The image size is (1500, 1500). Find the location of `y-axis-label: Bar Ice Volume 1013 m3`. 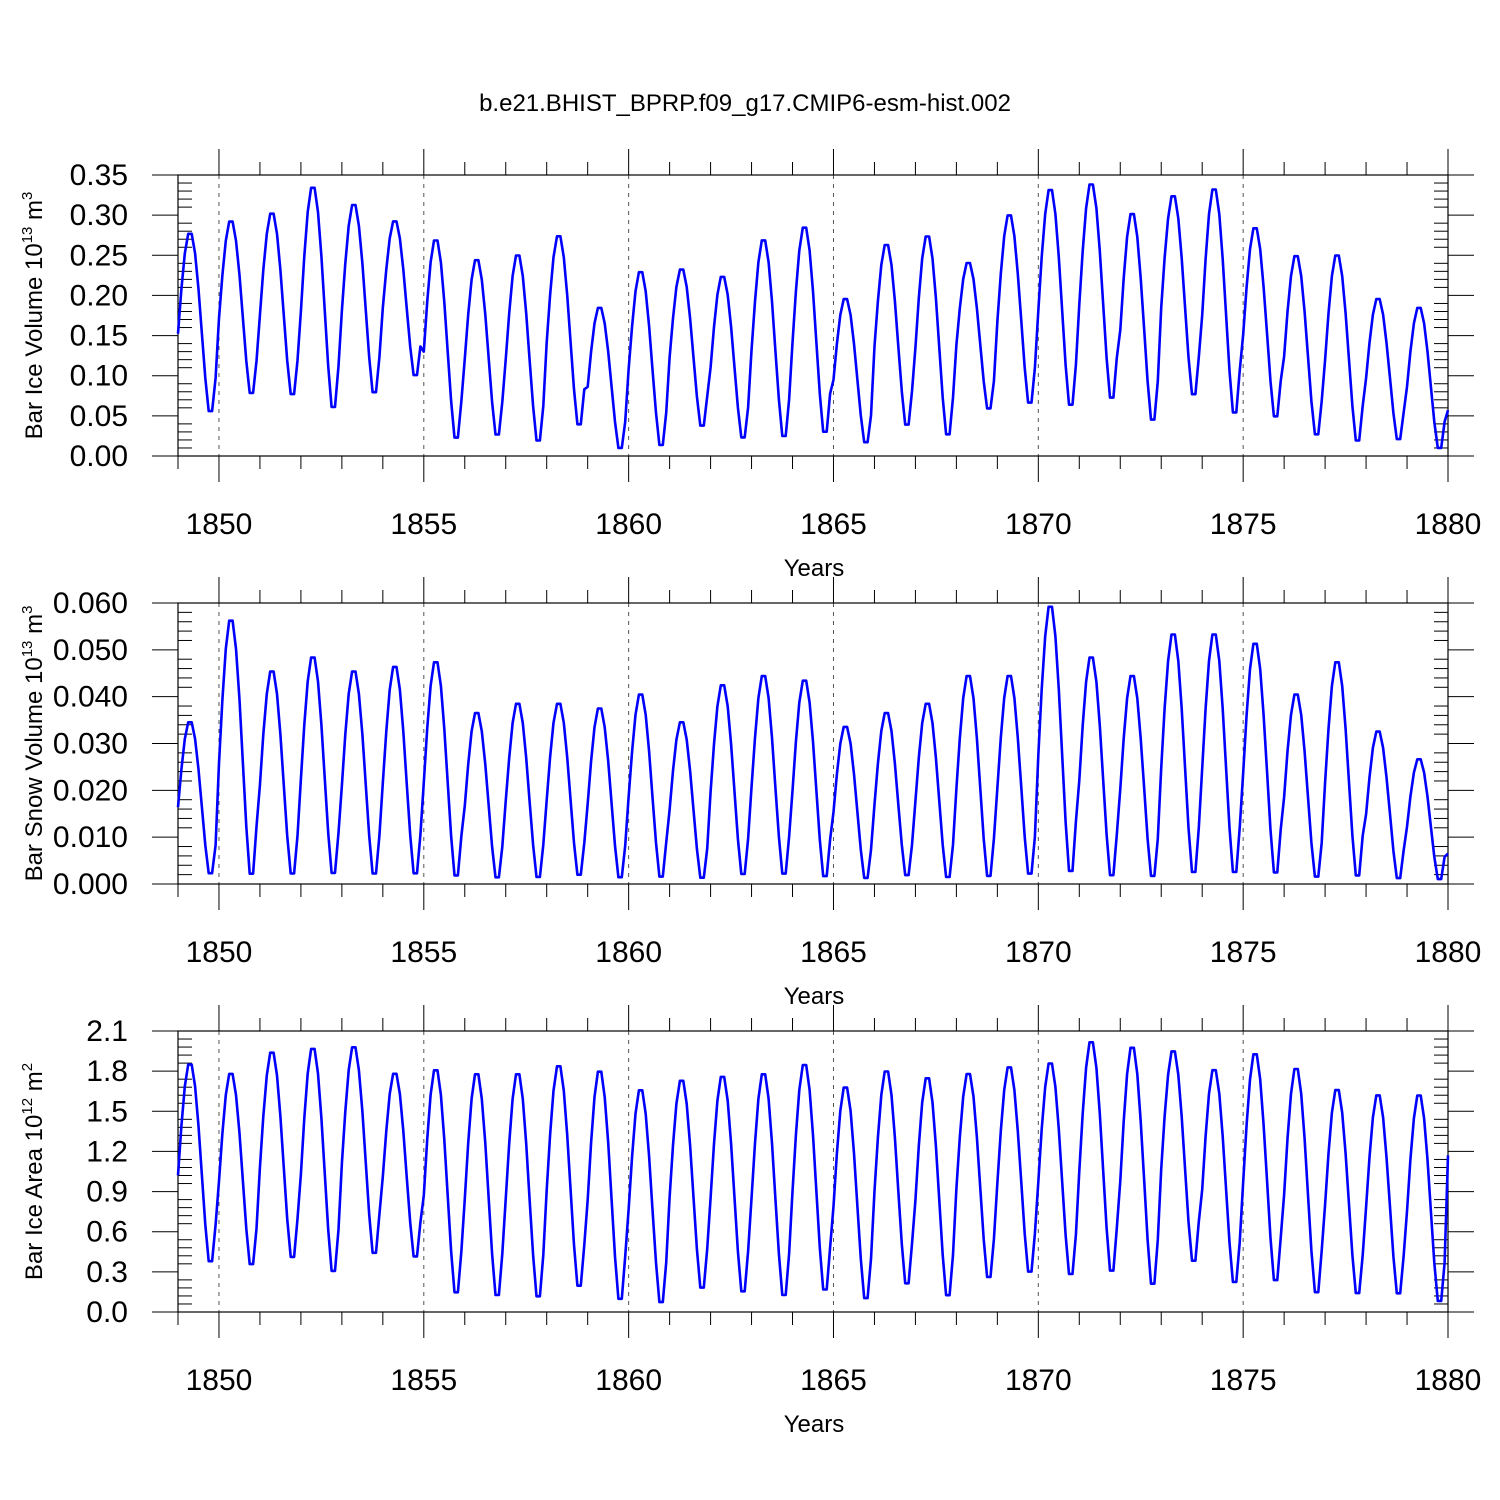

y-axis-label: Bar Ice Volume 1013 m3 is located at coordinates (33, 316).